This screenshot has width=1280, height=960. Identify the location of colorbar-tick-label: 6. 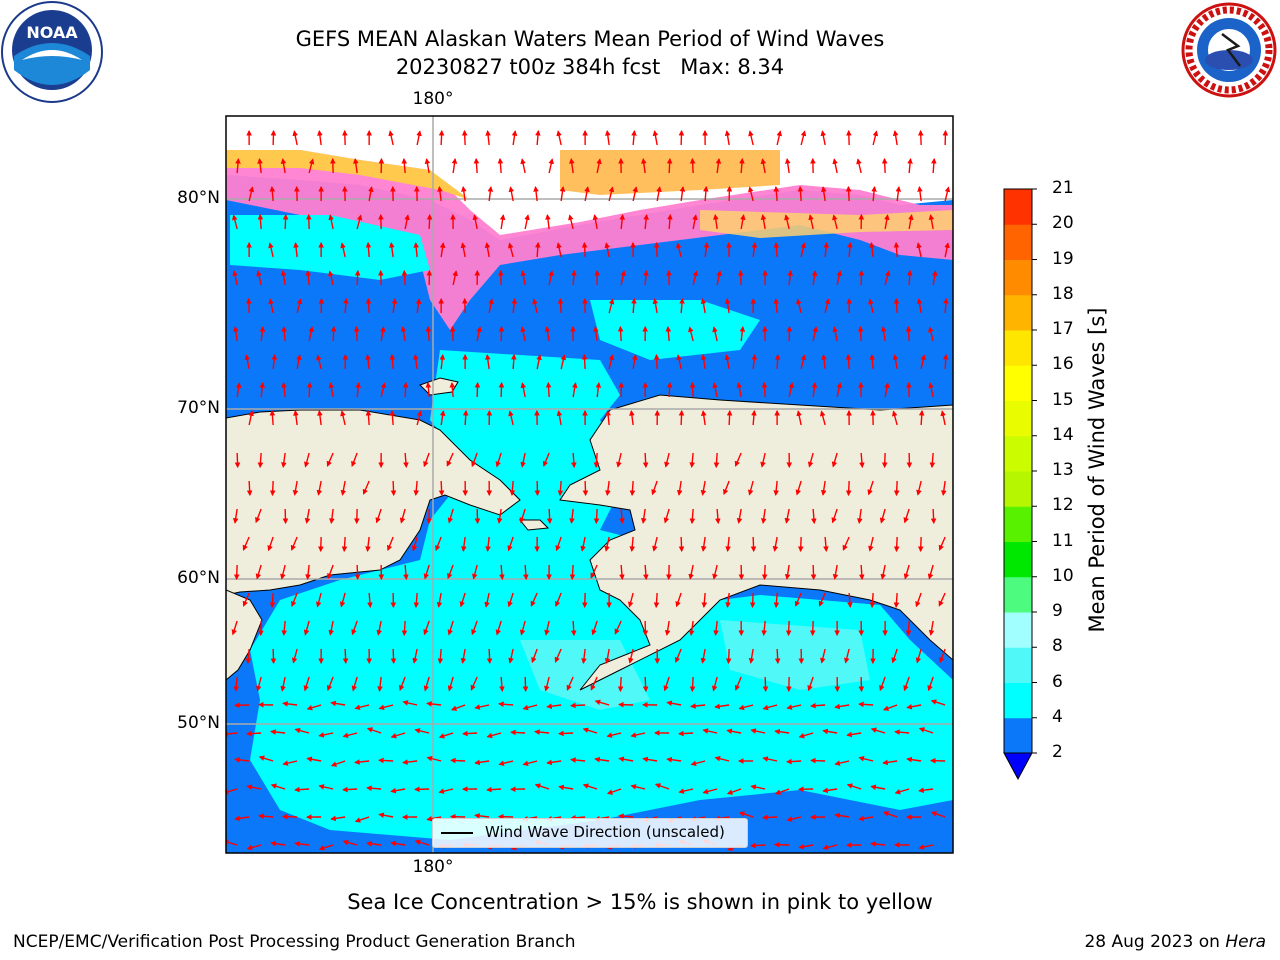
(1057, 681).